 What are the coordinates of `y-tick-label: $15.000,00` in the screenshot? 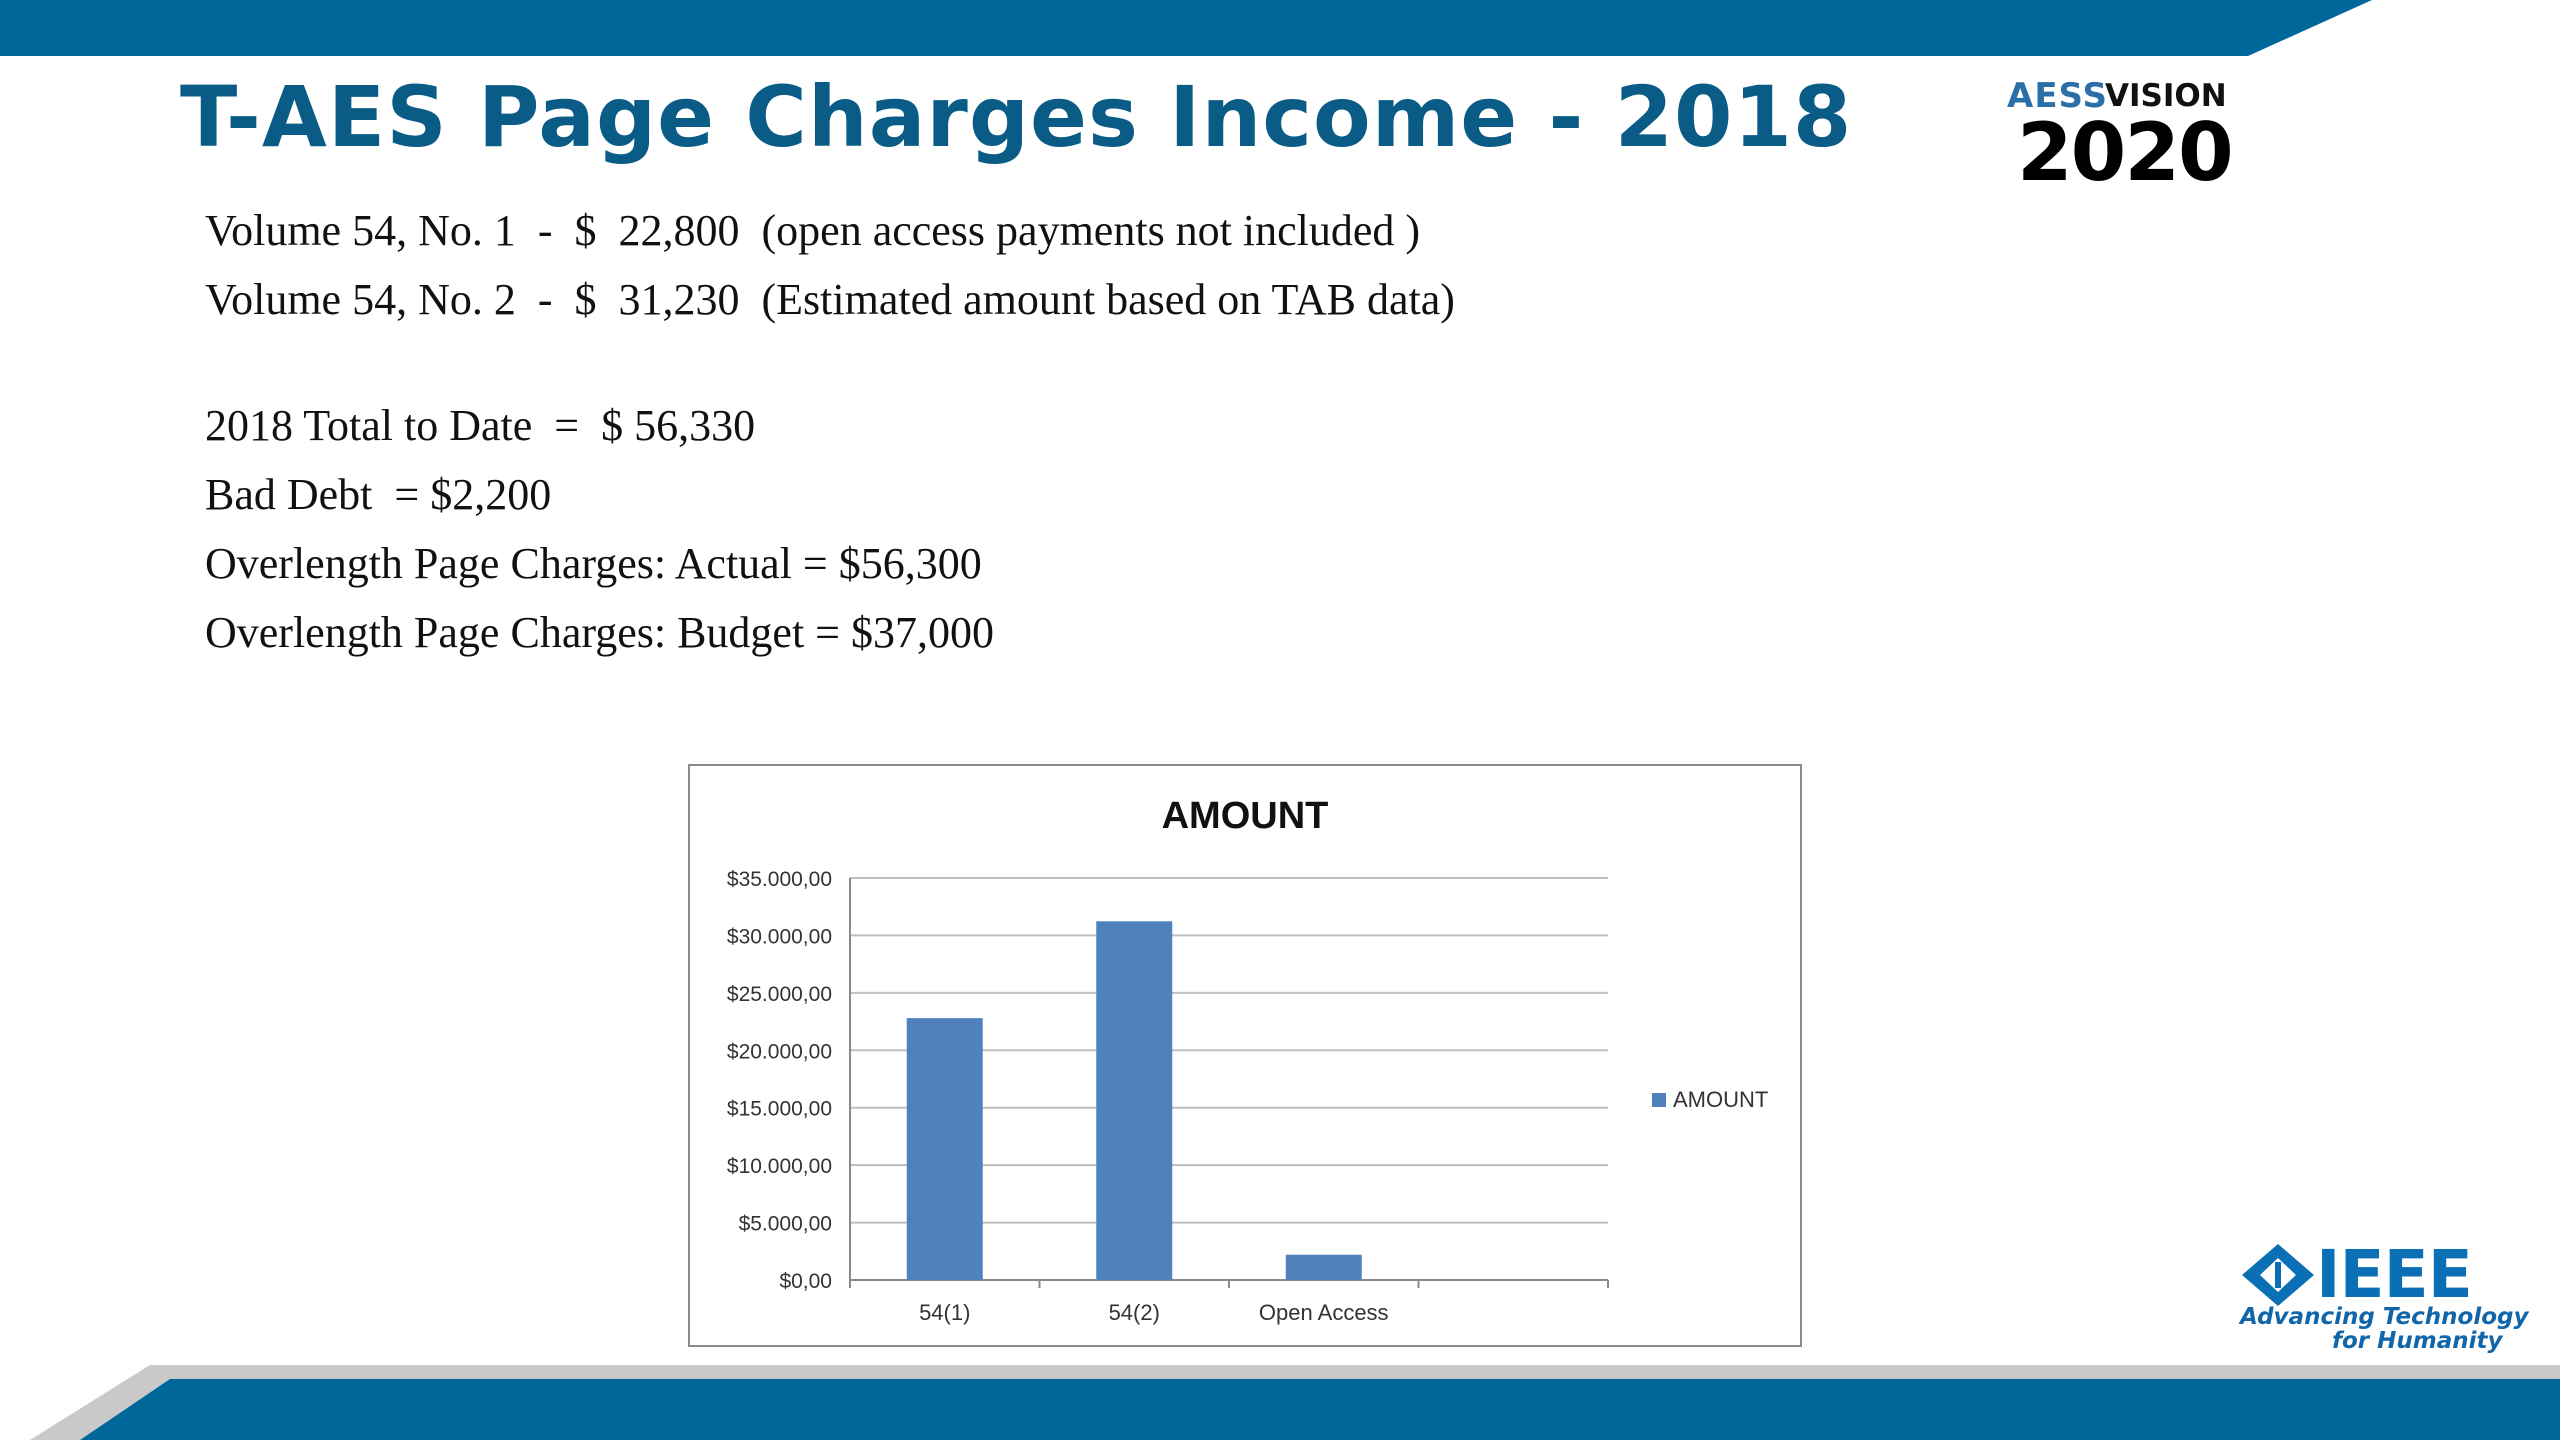 It's located at (779, 1109).